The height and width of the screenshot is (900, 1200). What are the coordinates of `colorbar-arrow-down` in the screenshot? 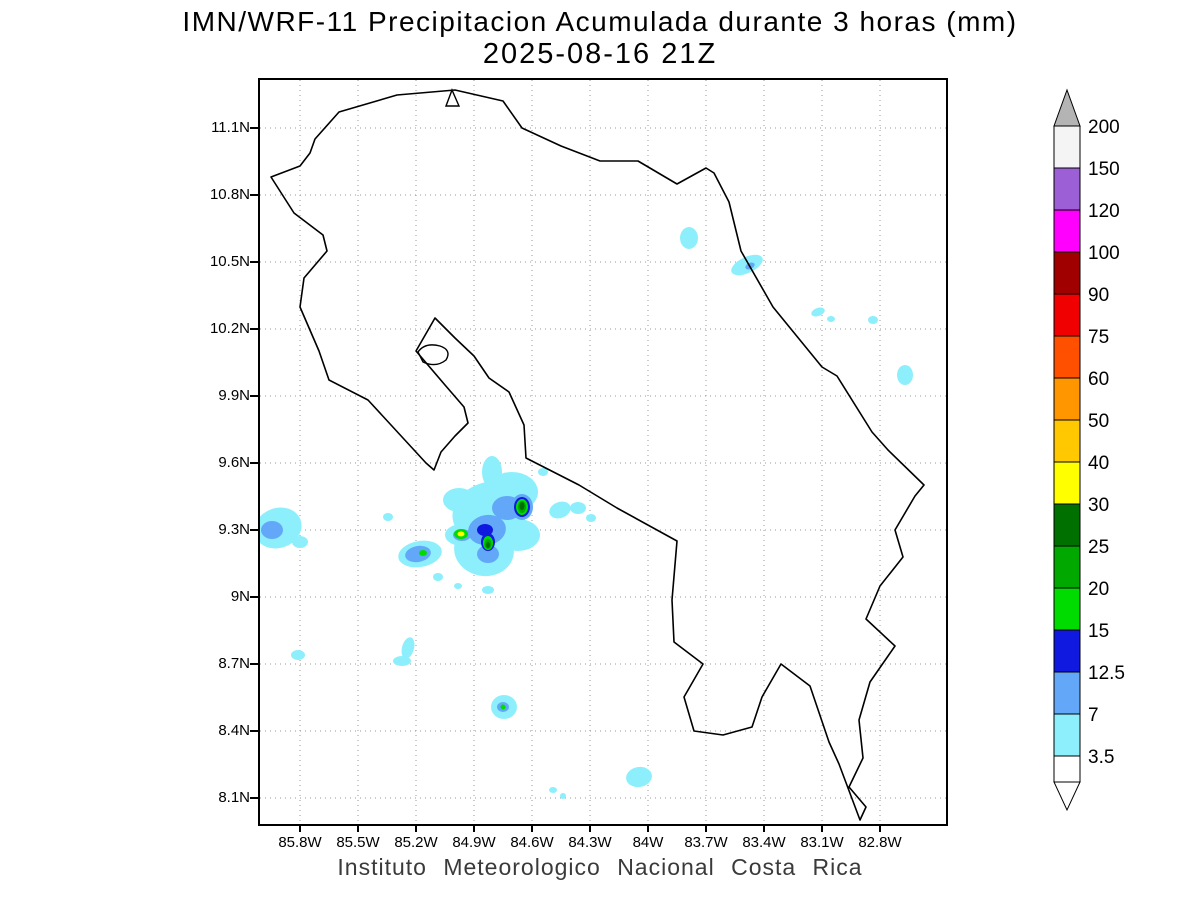 It's located at (1067, 796).